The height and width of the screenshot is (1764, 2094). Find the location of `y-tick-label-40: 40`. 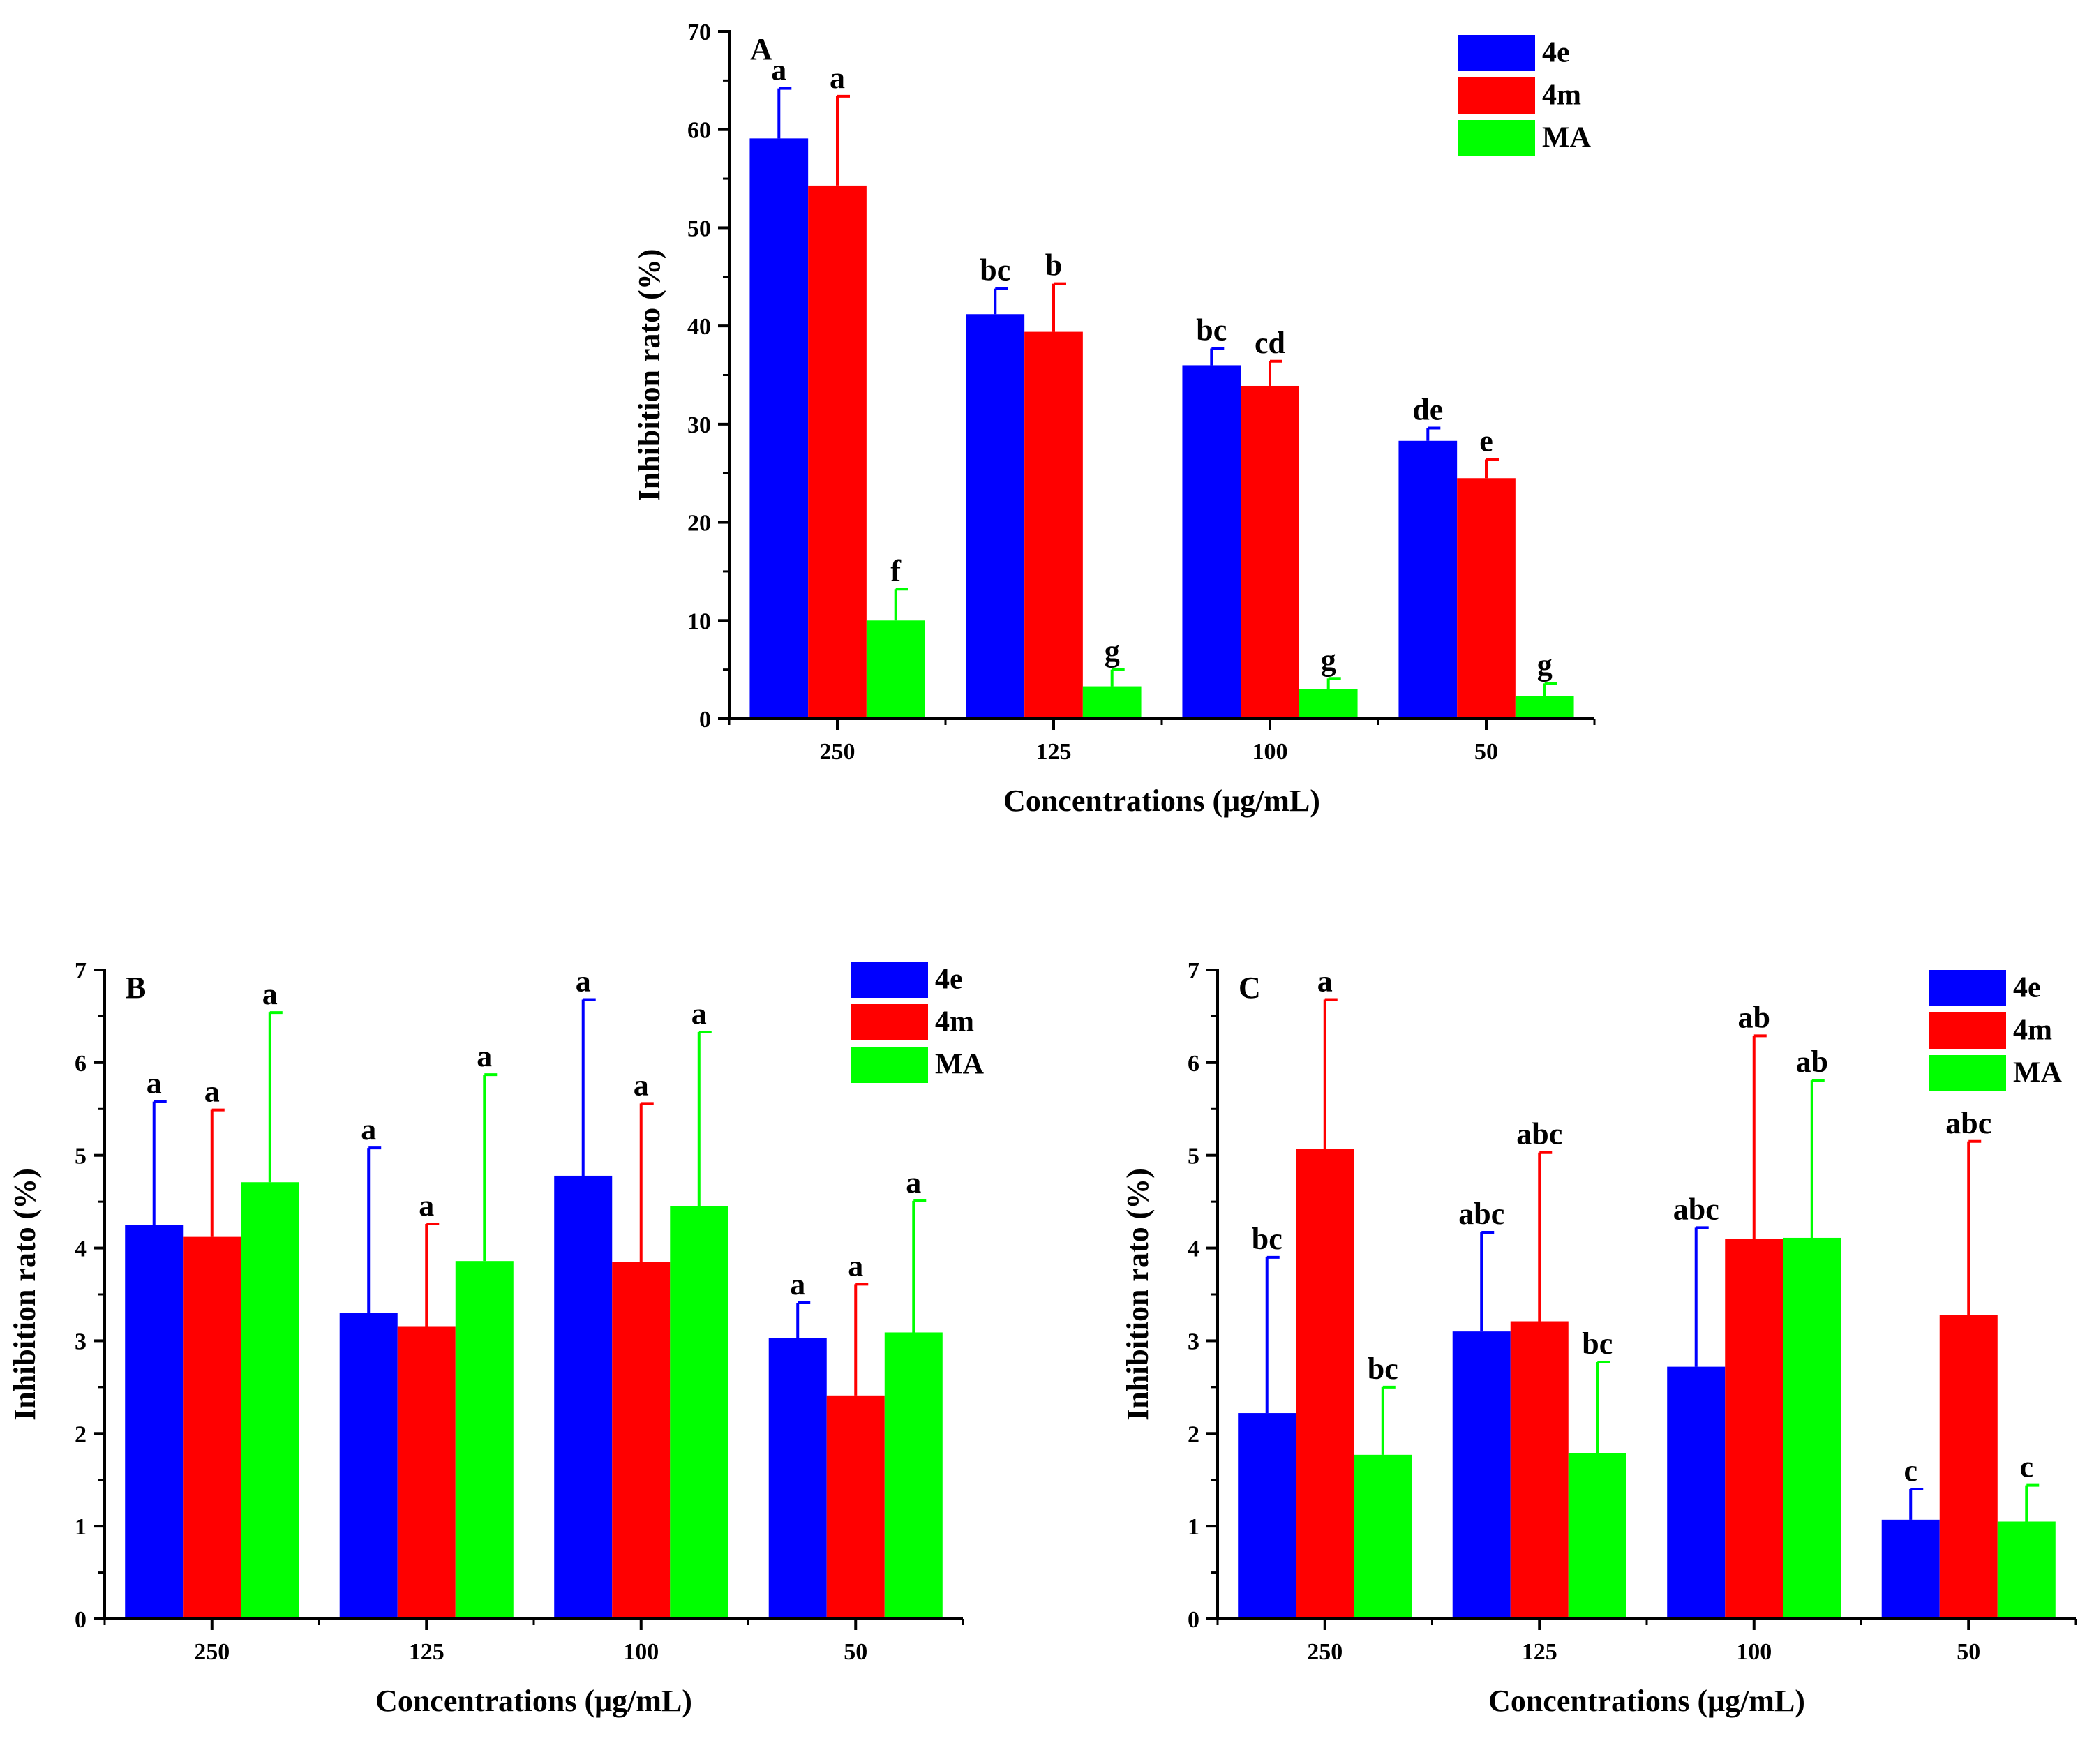

y-tick-label-40: 40 is located at coordinates (699, 327).